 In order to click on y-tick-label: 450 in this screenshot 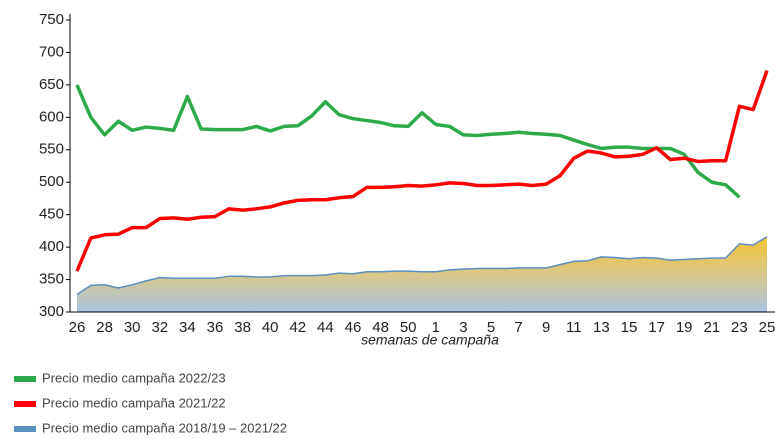, I will do `click(51, 214)`.